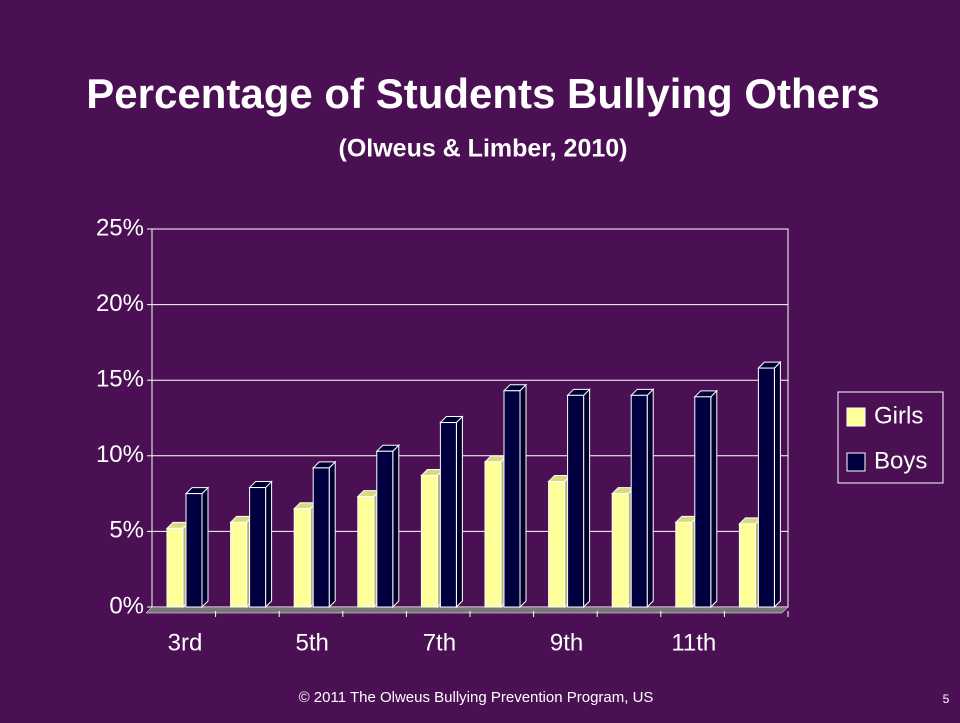 Image resolution: width=960 pixels, height=723 pixels. What do you see at coordinates (312, 642) in the screenshot?
I see `x-tick-label: 5th` at bounding box center [312, 642].